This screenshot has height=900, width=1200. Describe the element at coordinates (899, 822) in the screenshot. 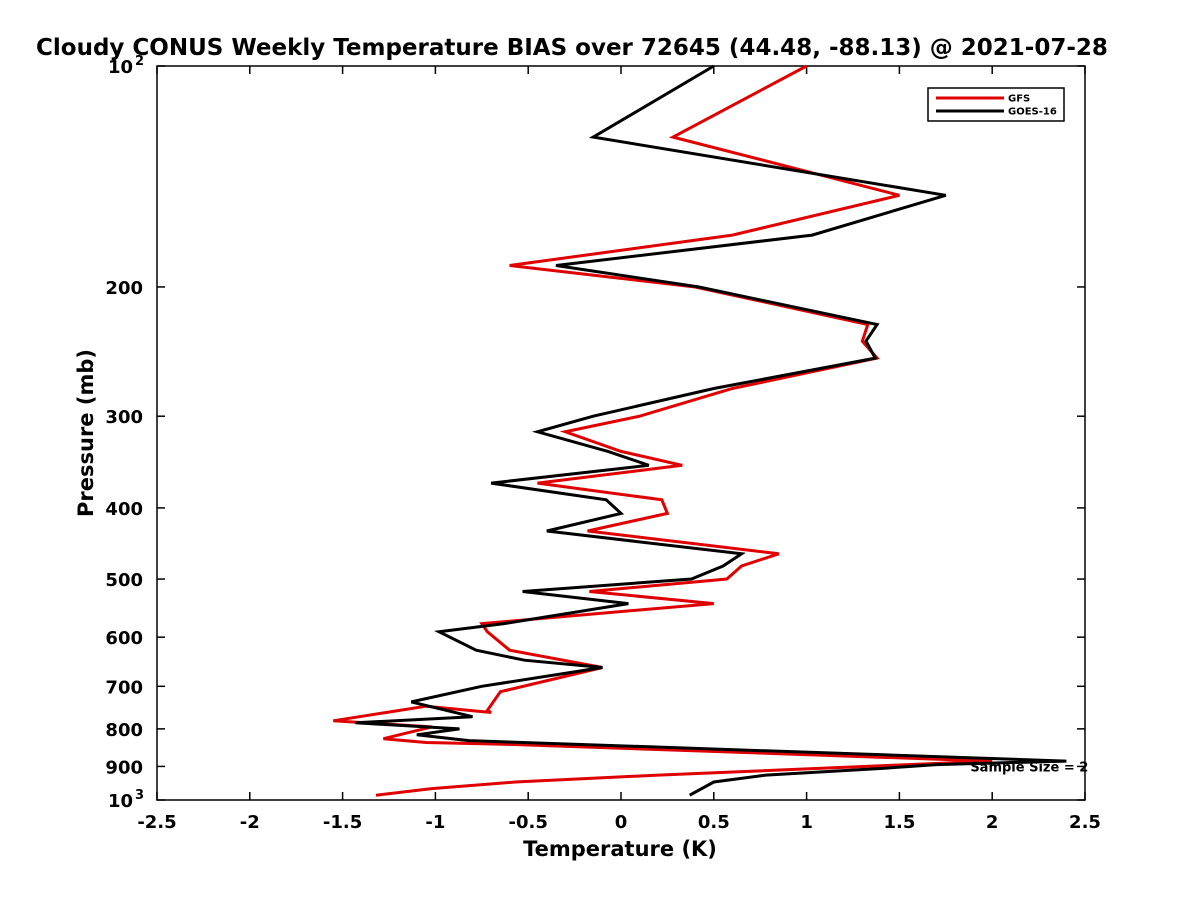

I see `x-tick-label: 1.5` at that location.